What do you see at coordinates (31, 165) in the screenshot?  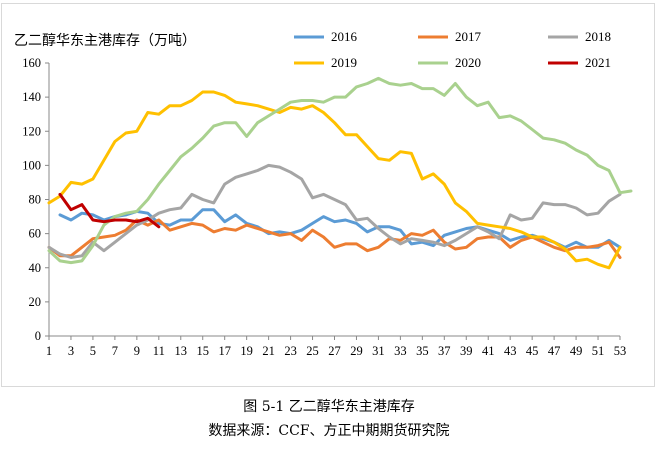 I see `y-tick-label: 100` at bounding box center [31, 165].